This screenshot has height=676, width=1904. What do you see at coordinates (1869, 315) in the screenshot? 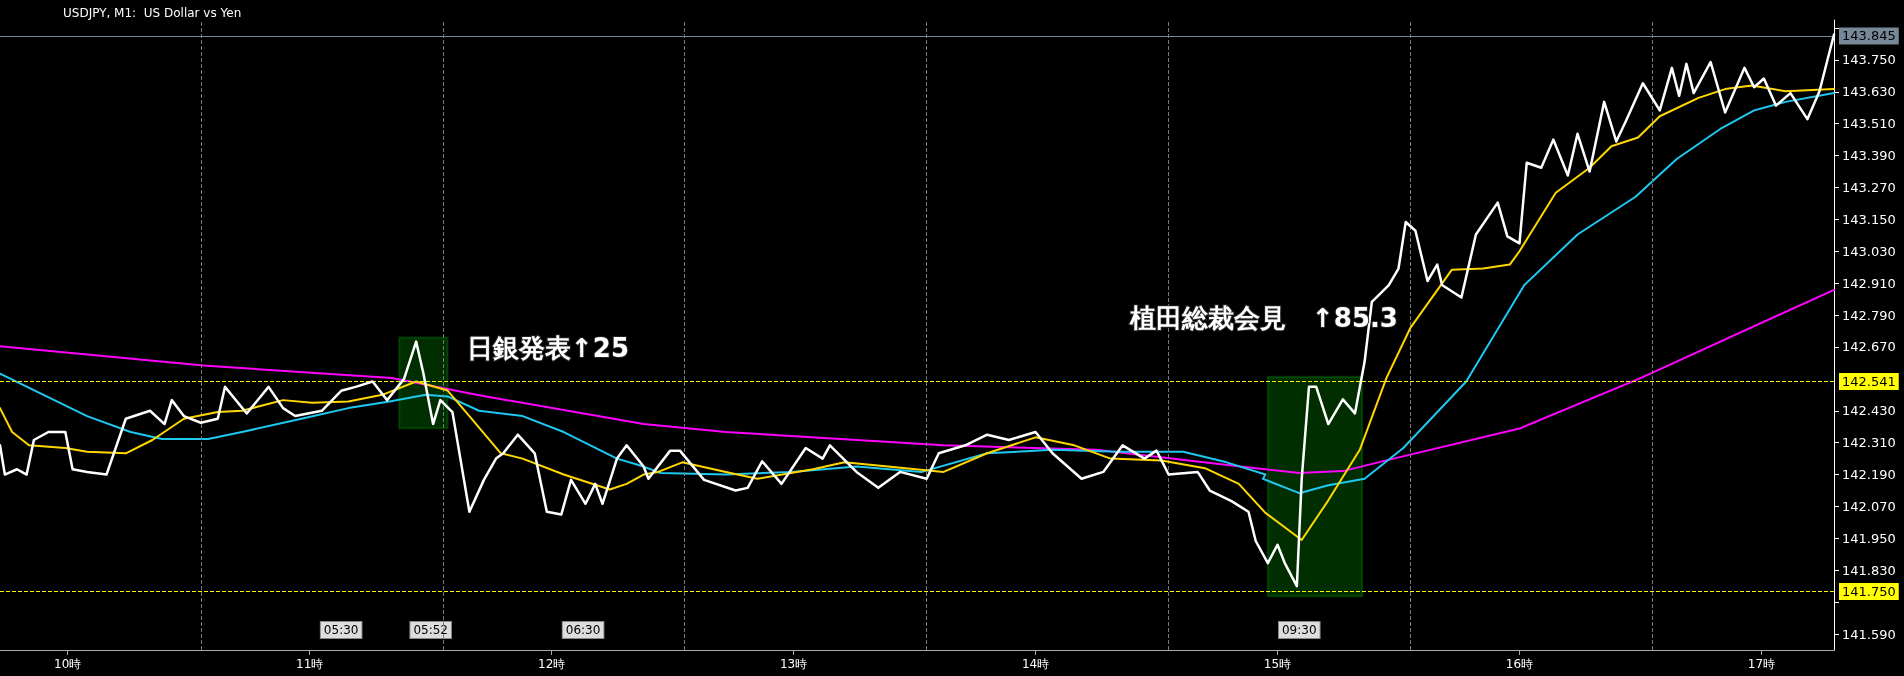
I see `y-tick-label: 142.790` at bounding box center [1869, 315].